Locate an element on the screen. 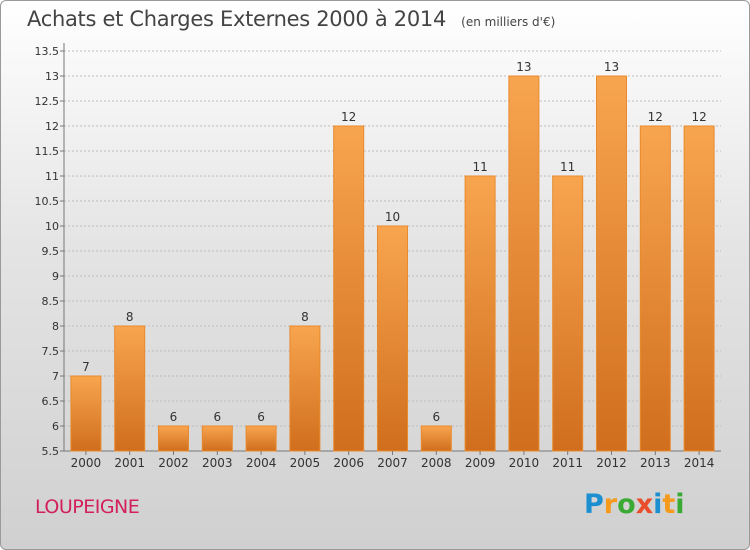  x-tick-label: 2000 is located at coordinates (86, 463).